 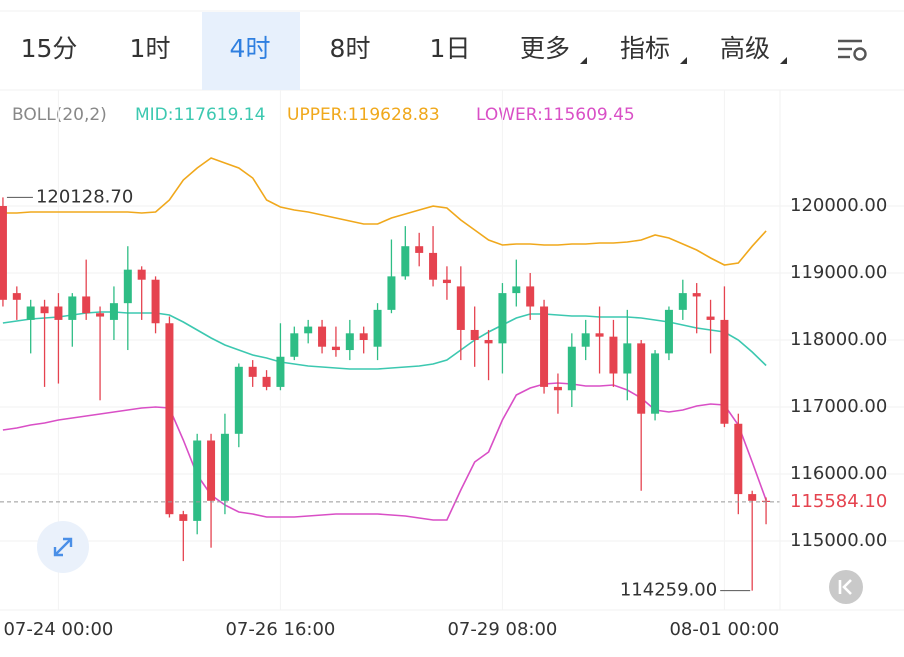 I want to click on y-tick-label: 116000.00, so click(x=838, y=473).